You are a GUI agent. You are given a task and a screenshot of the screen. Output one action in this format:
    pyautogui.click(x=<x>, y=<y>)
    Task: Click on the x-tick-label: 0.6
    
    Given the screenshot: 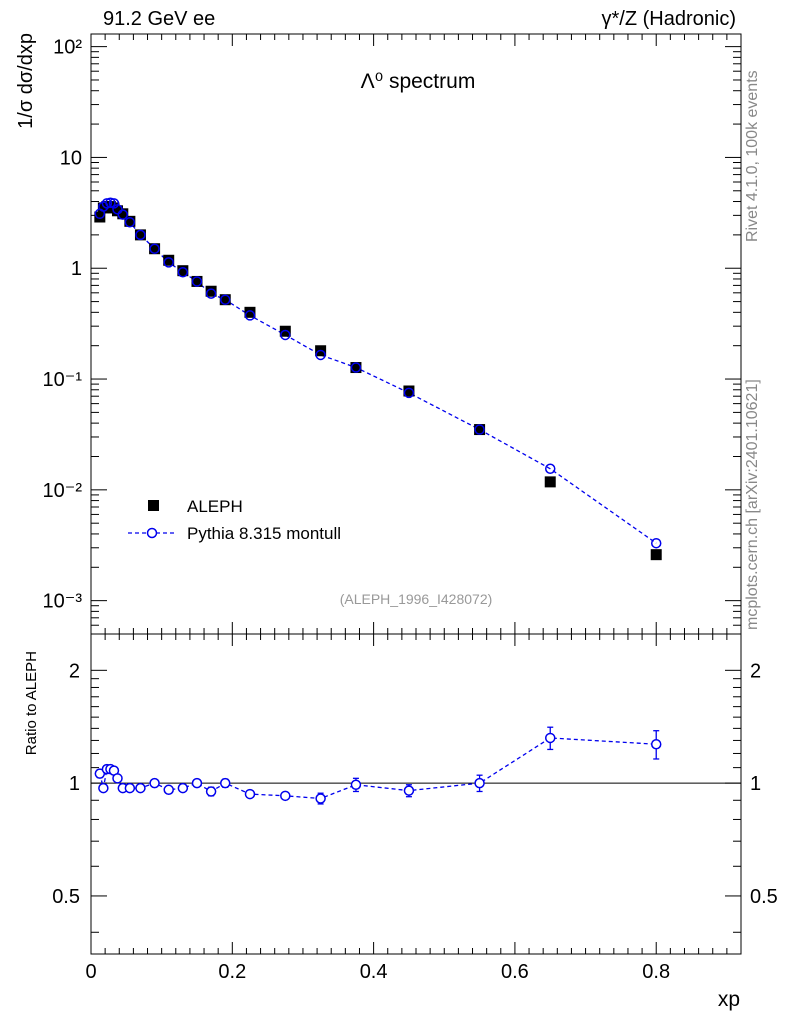 What is the action you would take?
    pyautogui.click(x=515, y=972)
    